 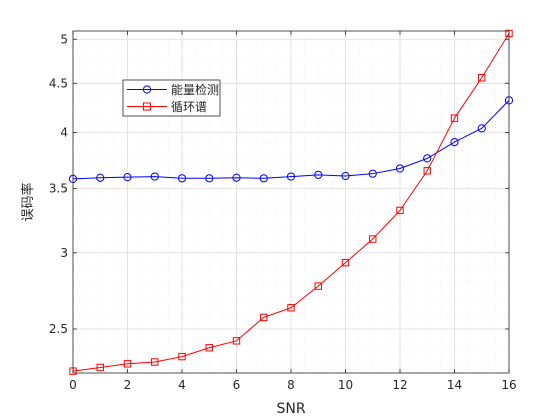 What do you see at coordinates (58, 188) in the screenshot?
I see `y-tick-label: 3.5` at bounding box center [58, 188].